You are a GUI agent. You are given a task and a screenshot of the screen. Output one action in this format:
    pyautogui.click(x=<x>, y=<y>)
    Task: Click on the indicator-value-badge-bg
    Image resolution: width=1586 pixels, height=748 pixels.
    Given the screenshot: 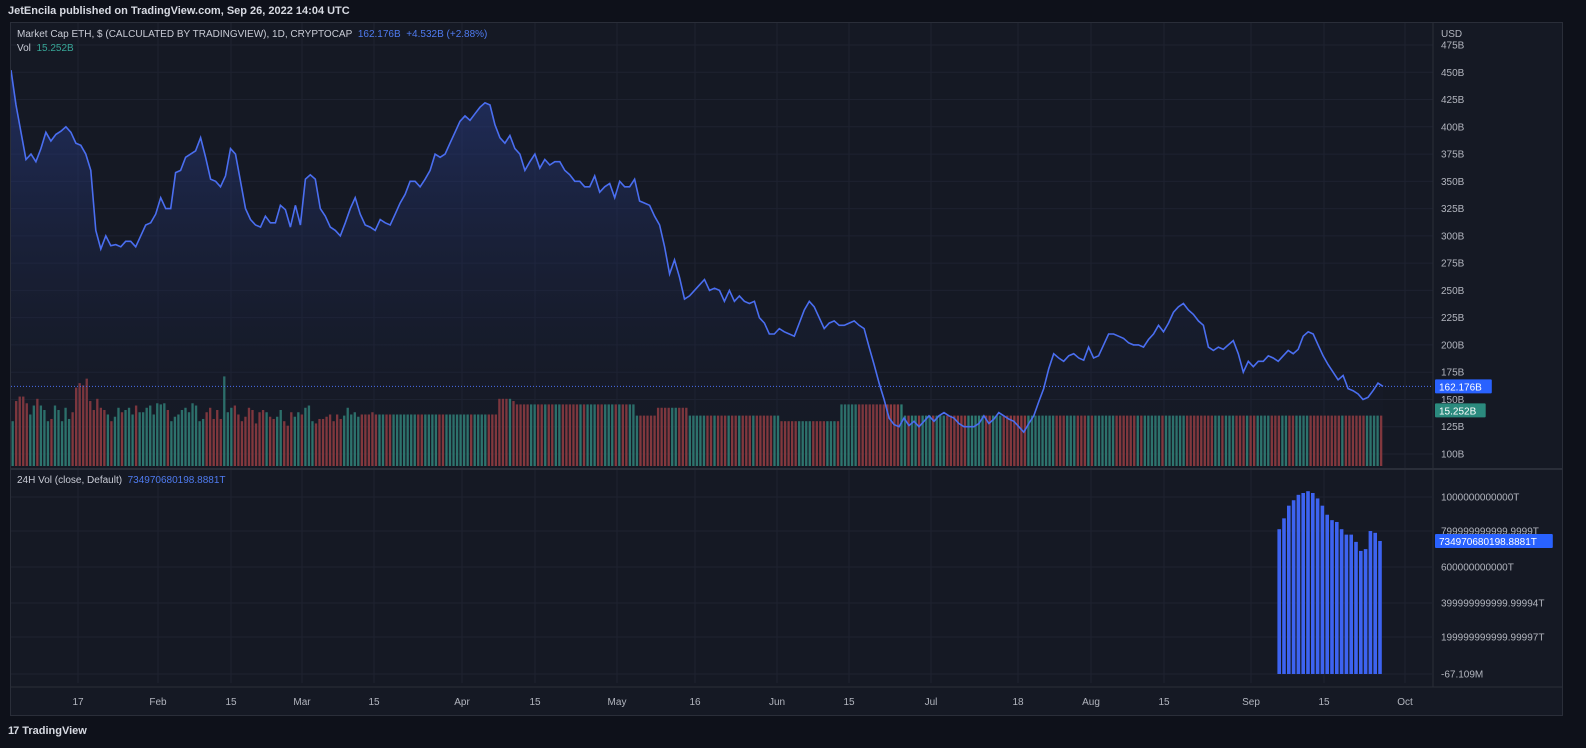 What is the action you would take?
    pyautogui.click(x=1494, y=540)
    